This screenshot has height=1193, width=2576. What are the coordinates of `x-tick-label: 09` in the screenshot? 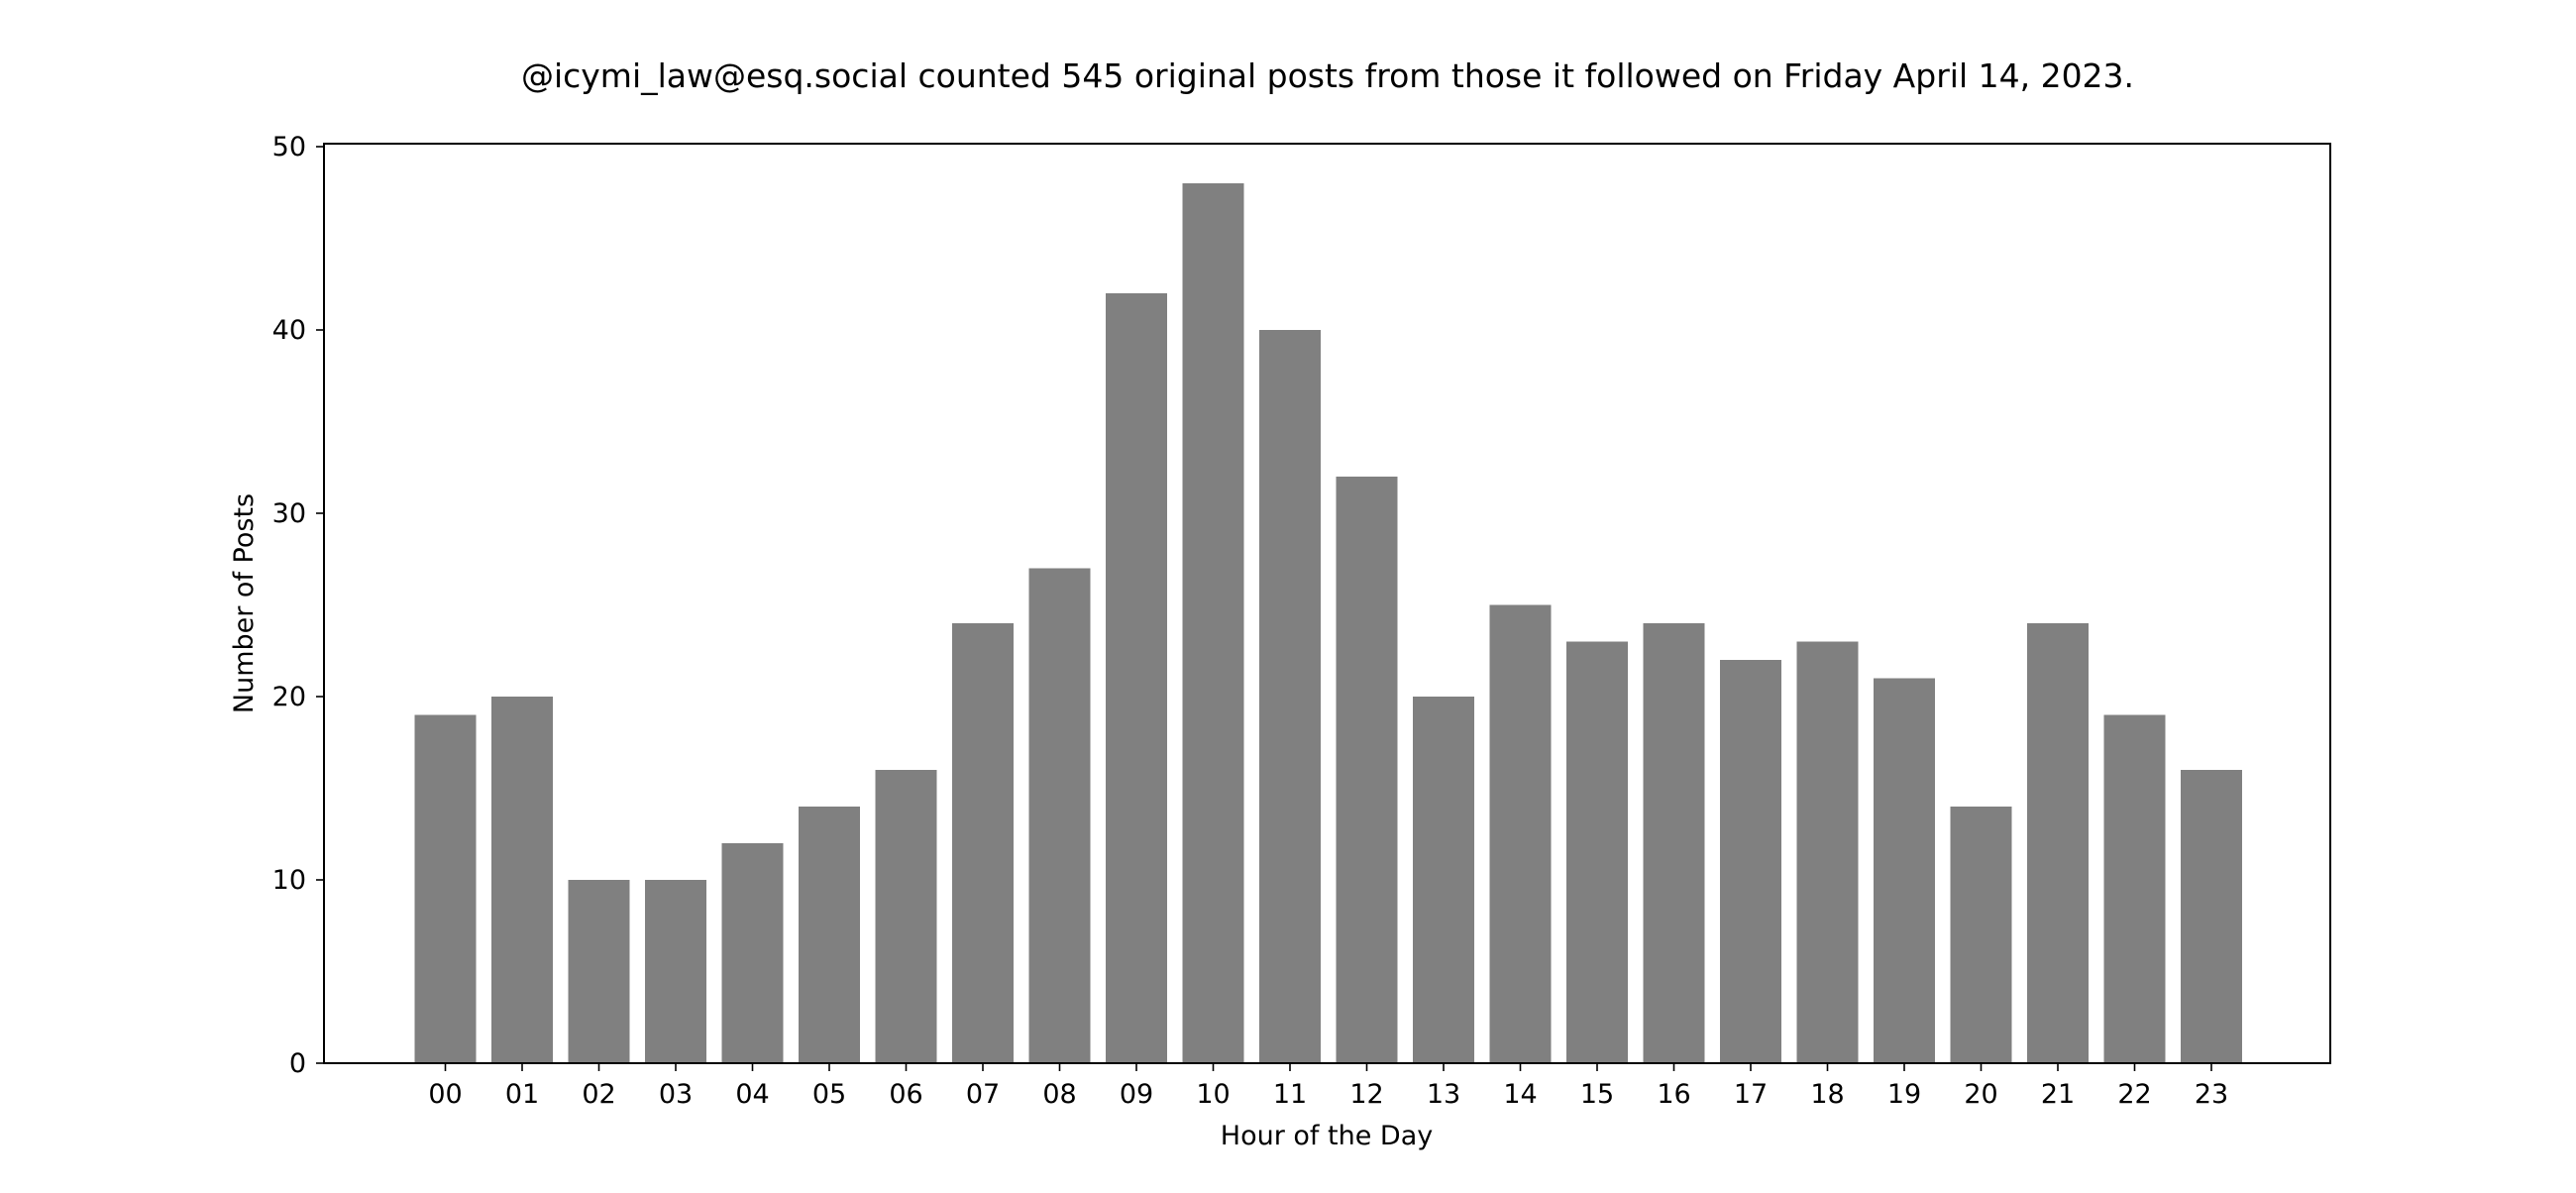 It's located at (1137, 1094).